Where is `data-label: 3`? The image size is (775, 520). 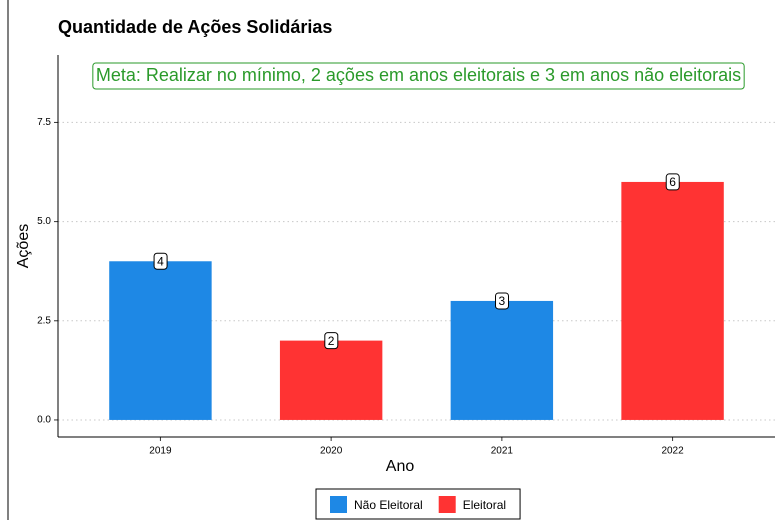 data-label: 3 is located at coordinates (502, 301).